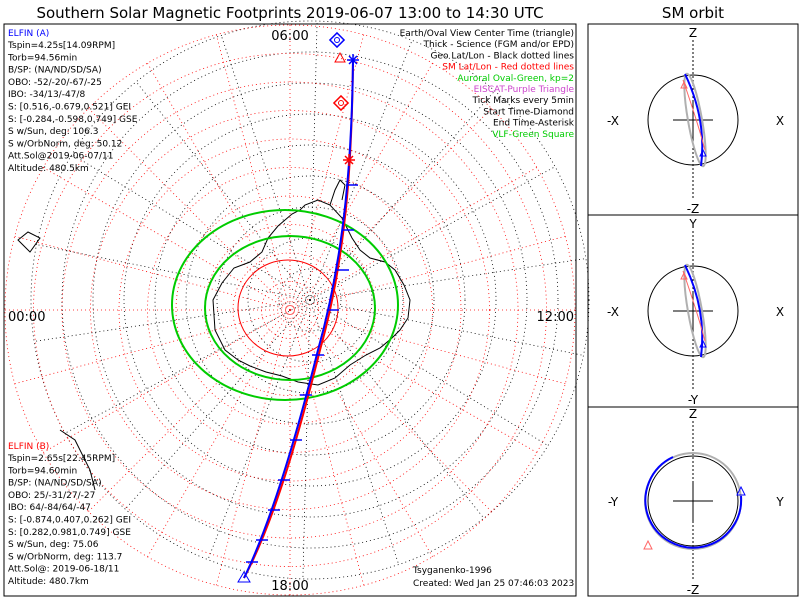  Describe the element at coordinates (65, 557) in the screenshot. I see `probe-b-info-line: S w/OrbNorm, deg: 113.7` at that location.